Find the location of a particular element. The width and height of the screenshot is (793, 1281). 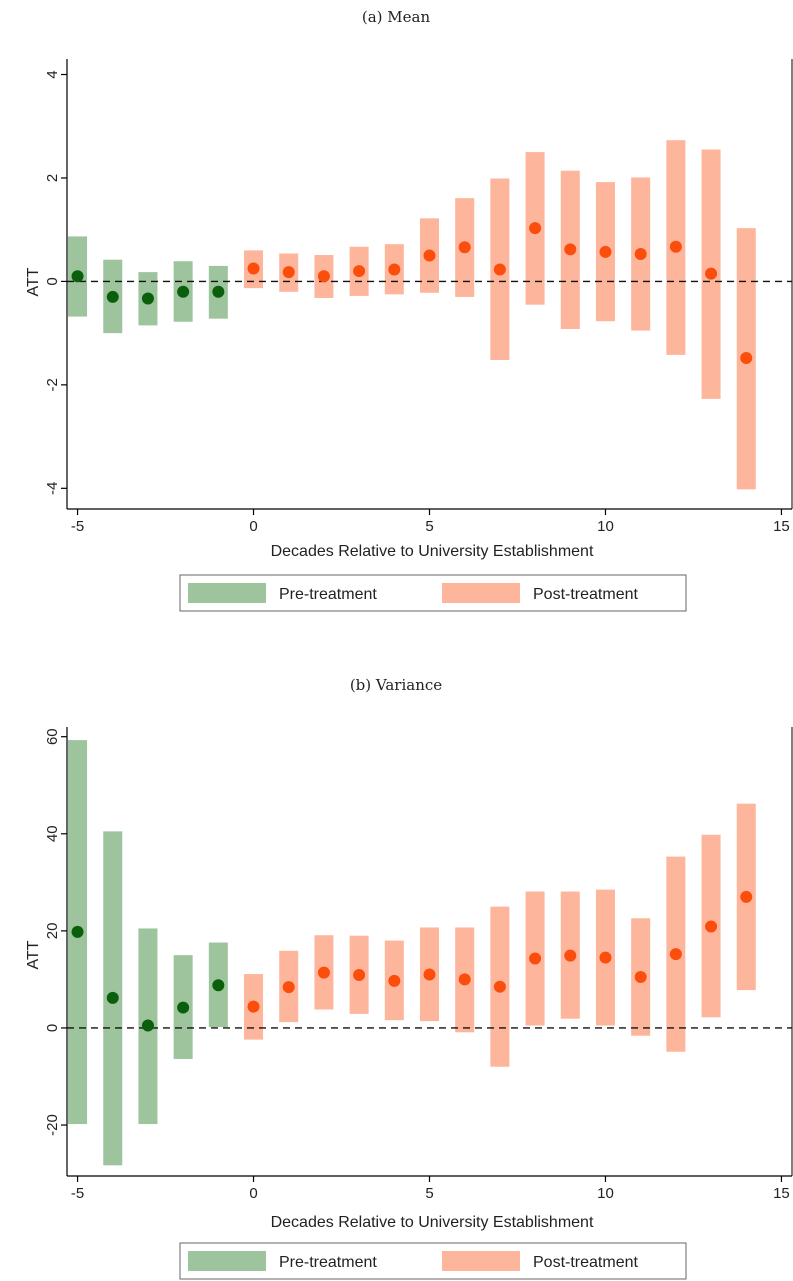

y-tick-label: 2 is located at coordinates (52, 178).